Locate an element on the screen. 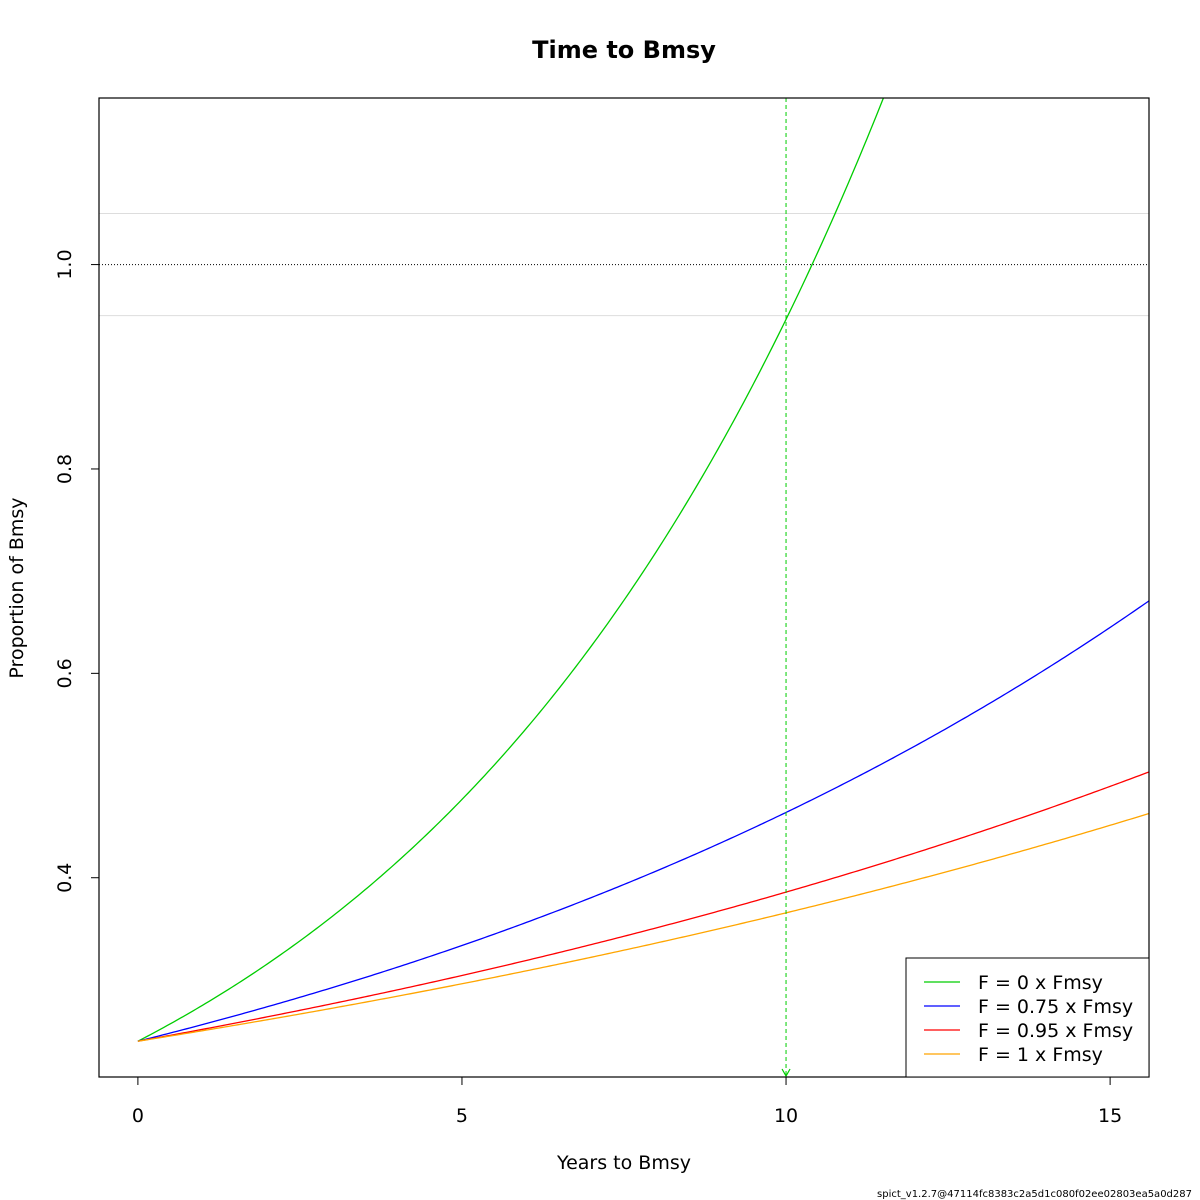  y-tick-label-3: 1.0 is located at coordinates (65, 264).